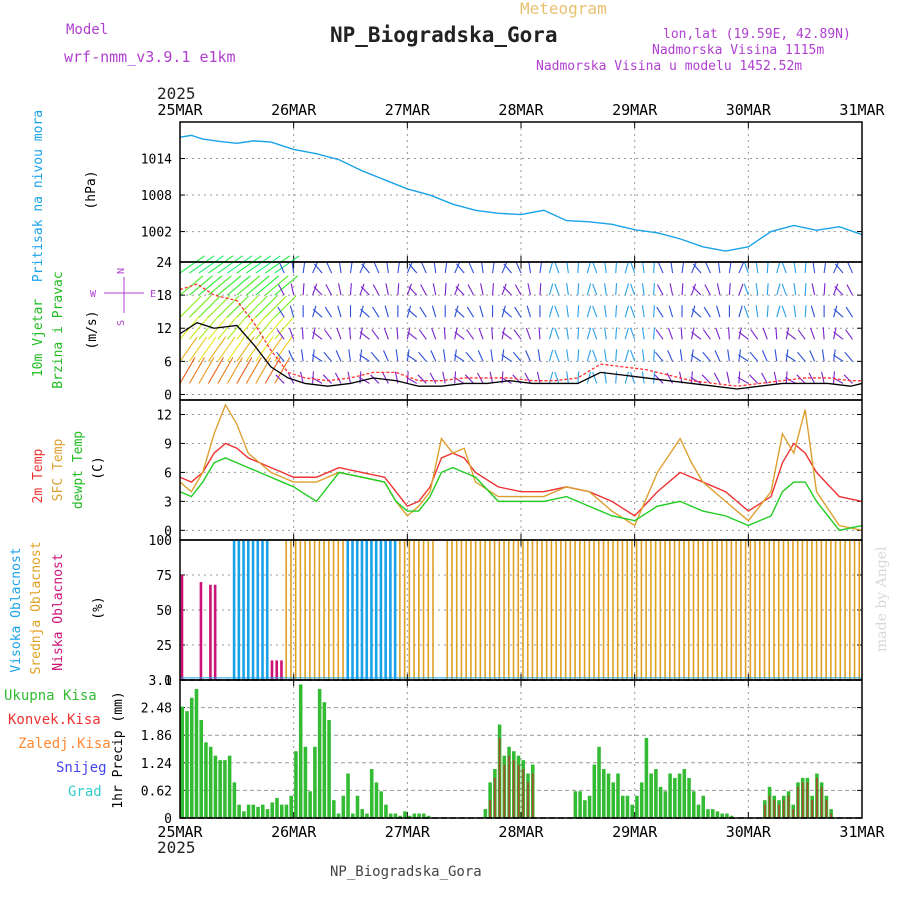 Image resolution: width=900 pixels, height=900 pixels. What do you see at coordinates (91, 189) in the screenshot?
I see `ylabel-pressure-unit: (hPa)` at bounding box center [91, 189].